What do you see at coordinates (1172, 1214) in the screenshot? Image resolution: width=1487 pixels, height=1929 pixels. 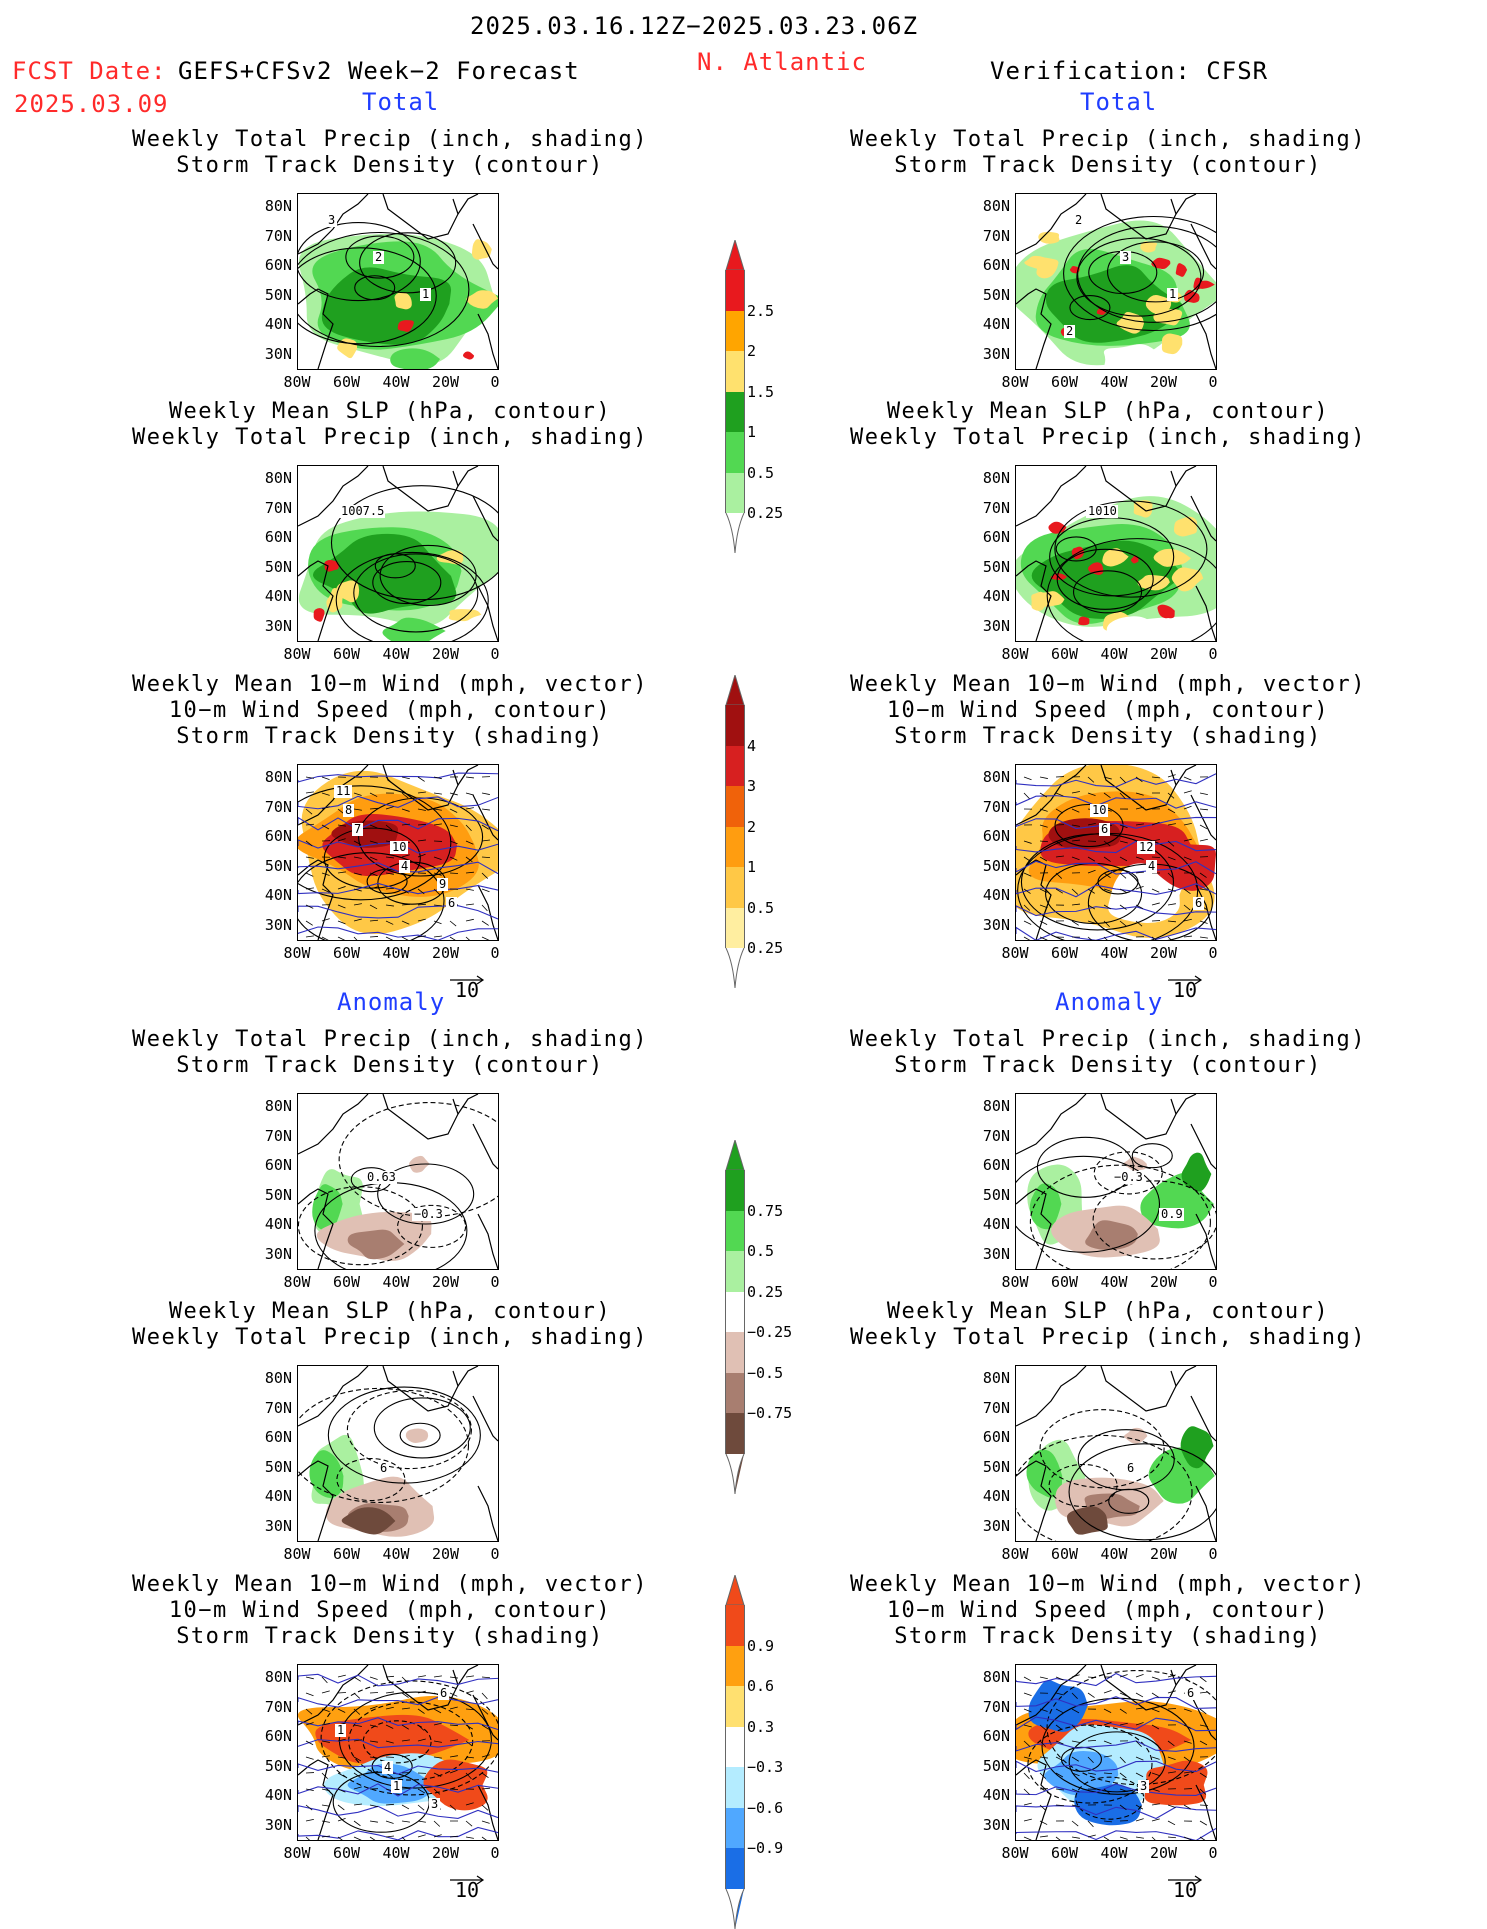 I see `svg-text: 0.9` at bounding box center [1172, 1214].